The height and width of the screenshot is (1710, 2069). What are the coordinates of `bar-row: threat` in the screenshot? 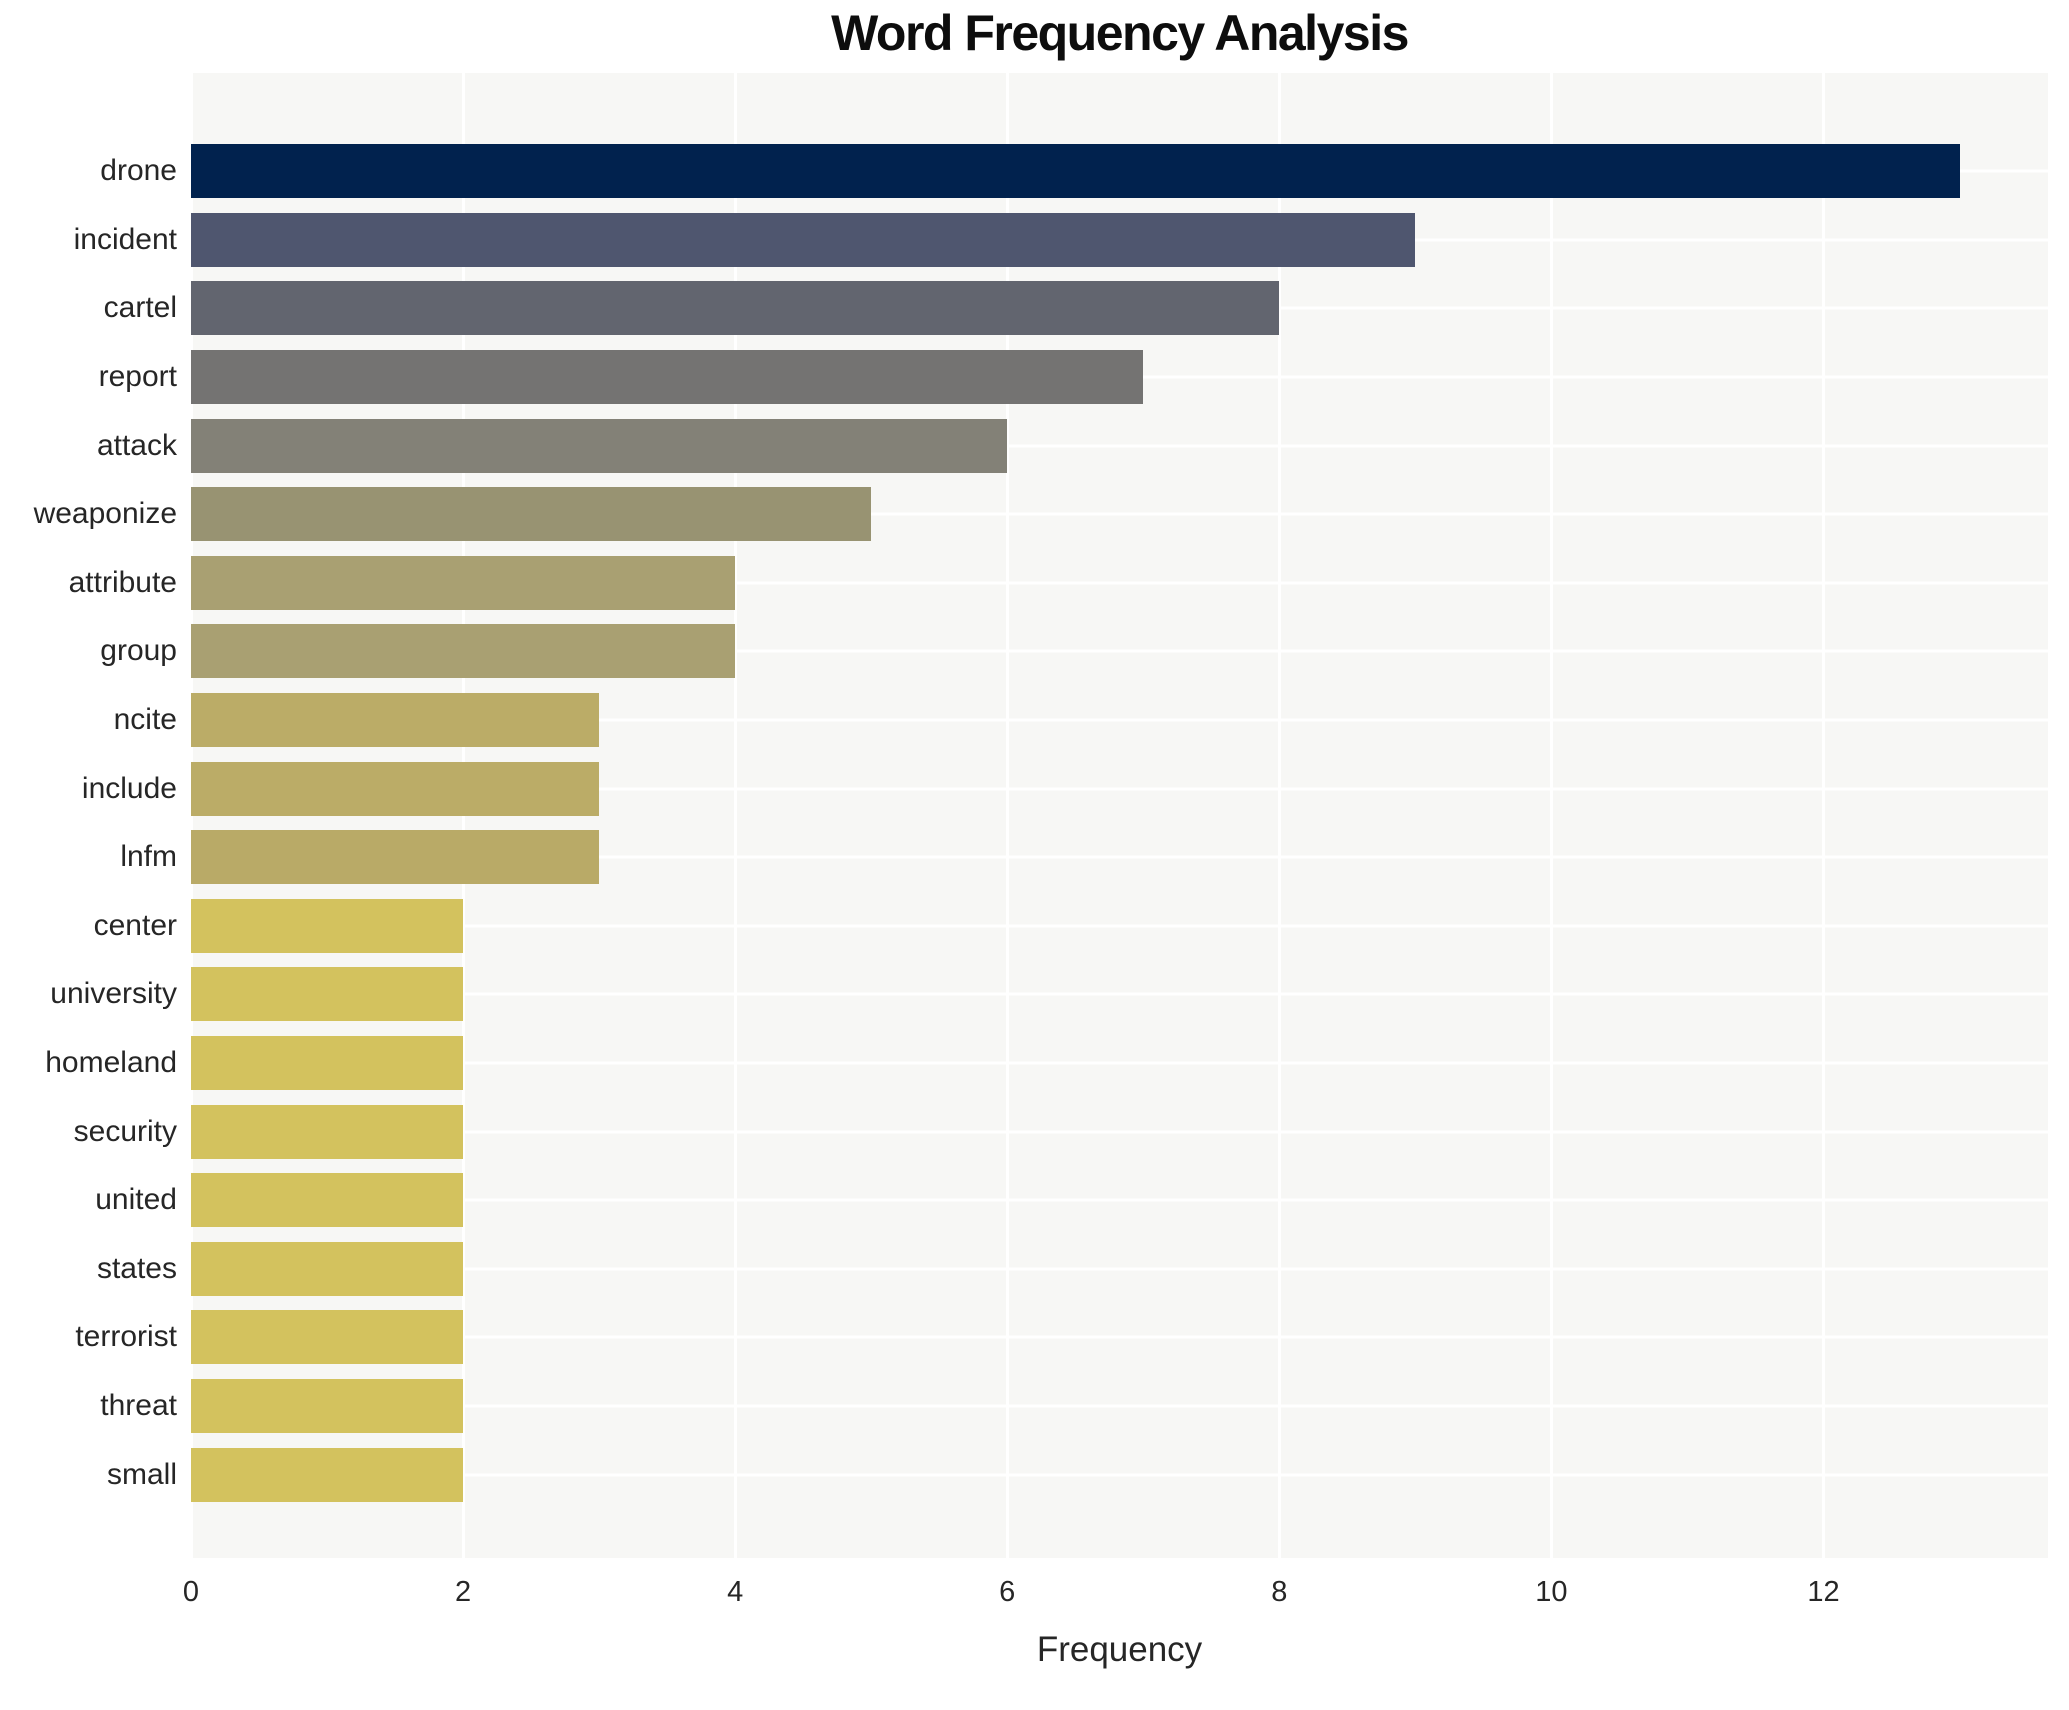 It's located at (1024, 1406).